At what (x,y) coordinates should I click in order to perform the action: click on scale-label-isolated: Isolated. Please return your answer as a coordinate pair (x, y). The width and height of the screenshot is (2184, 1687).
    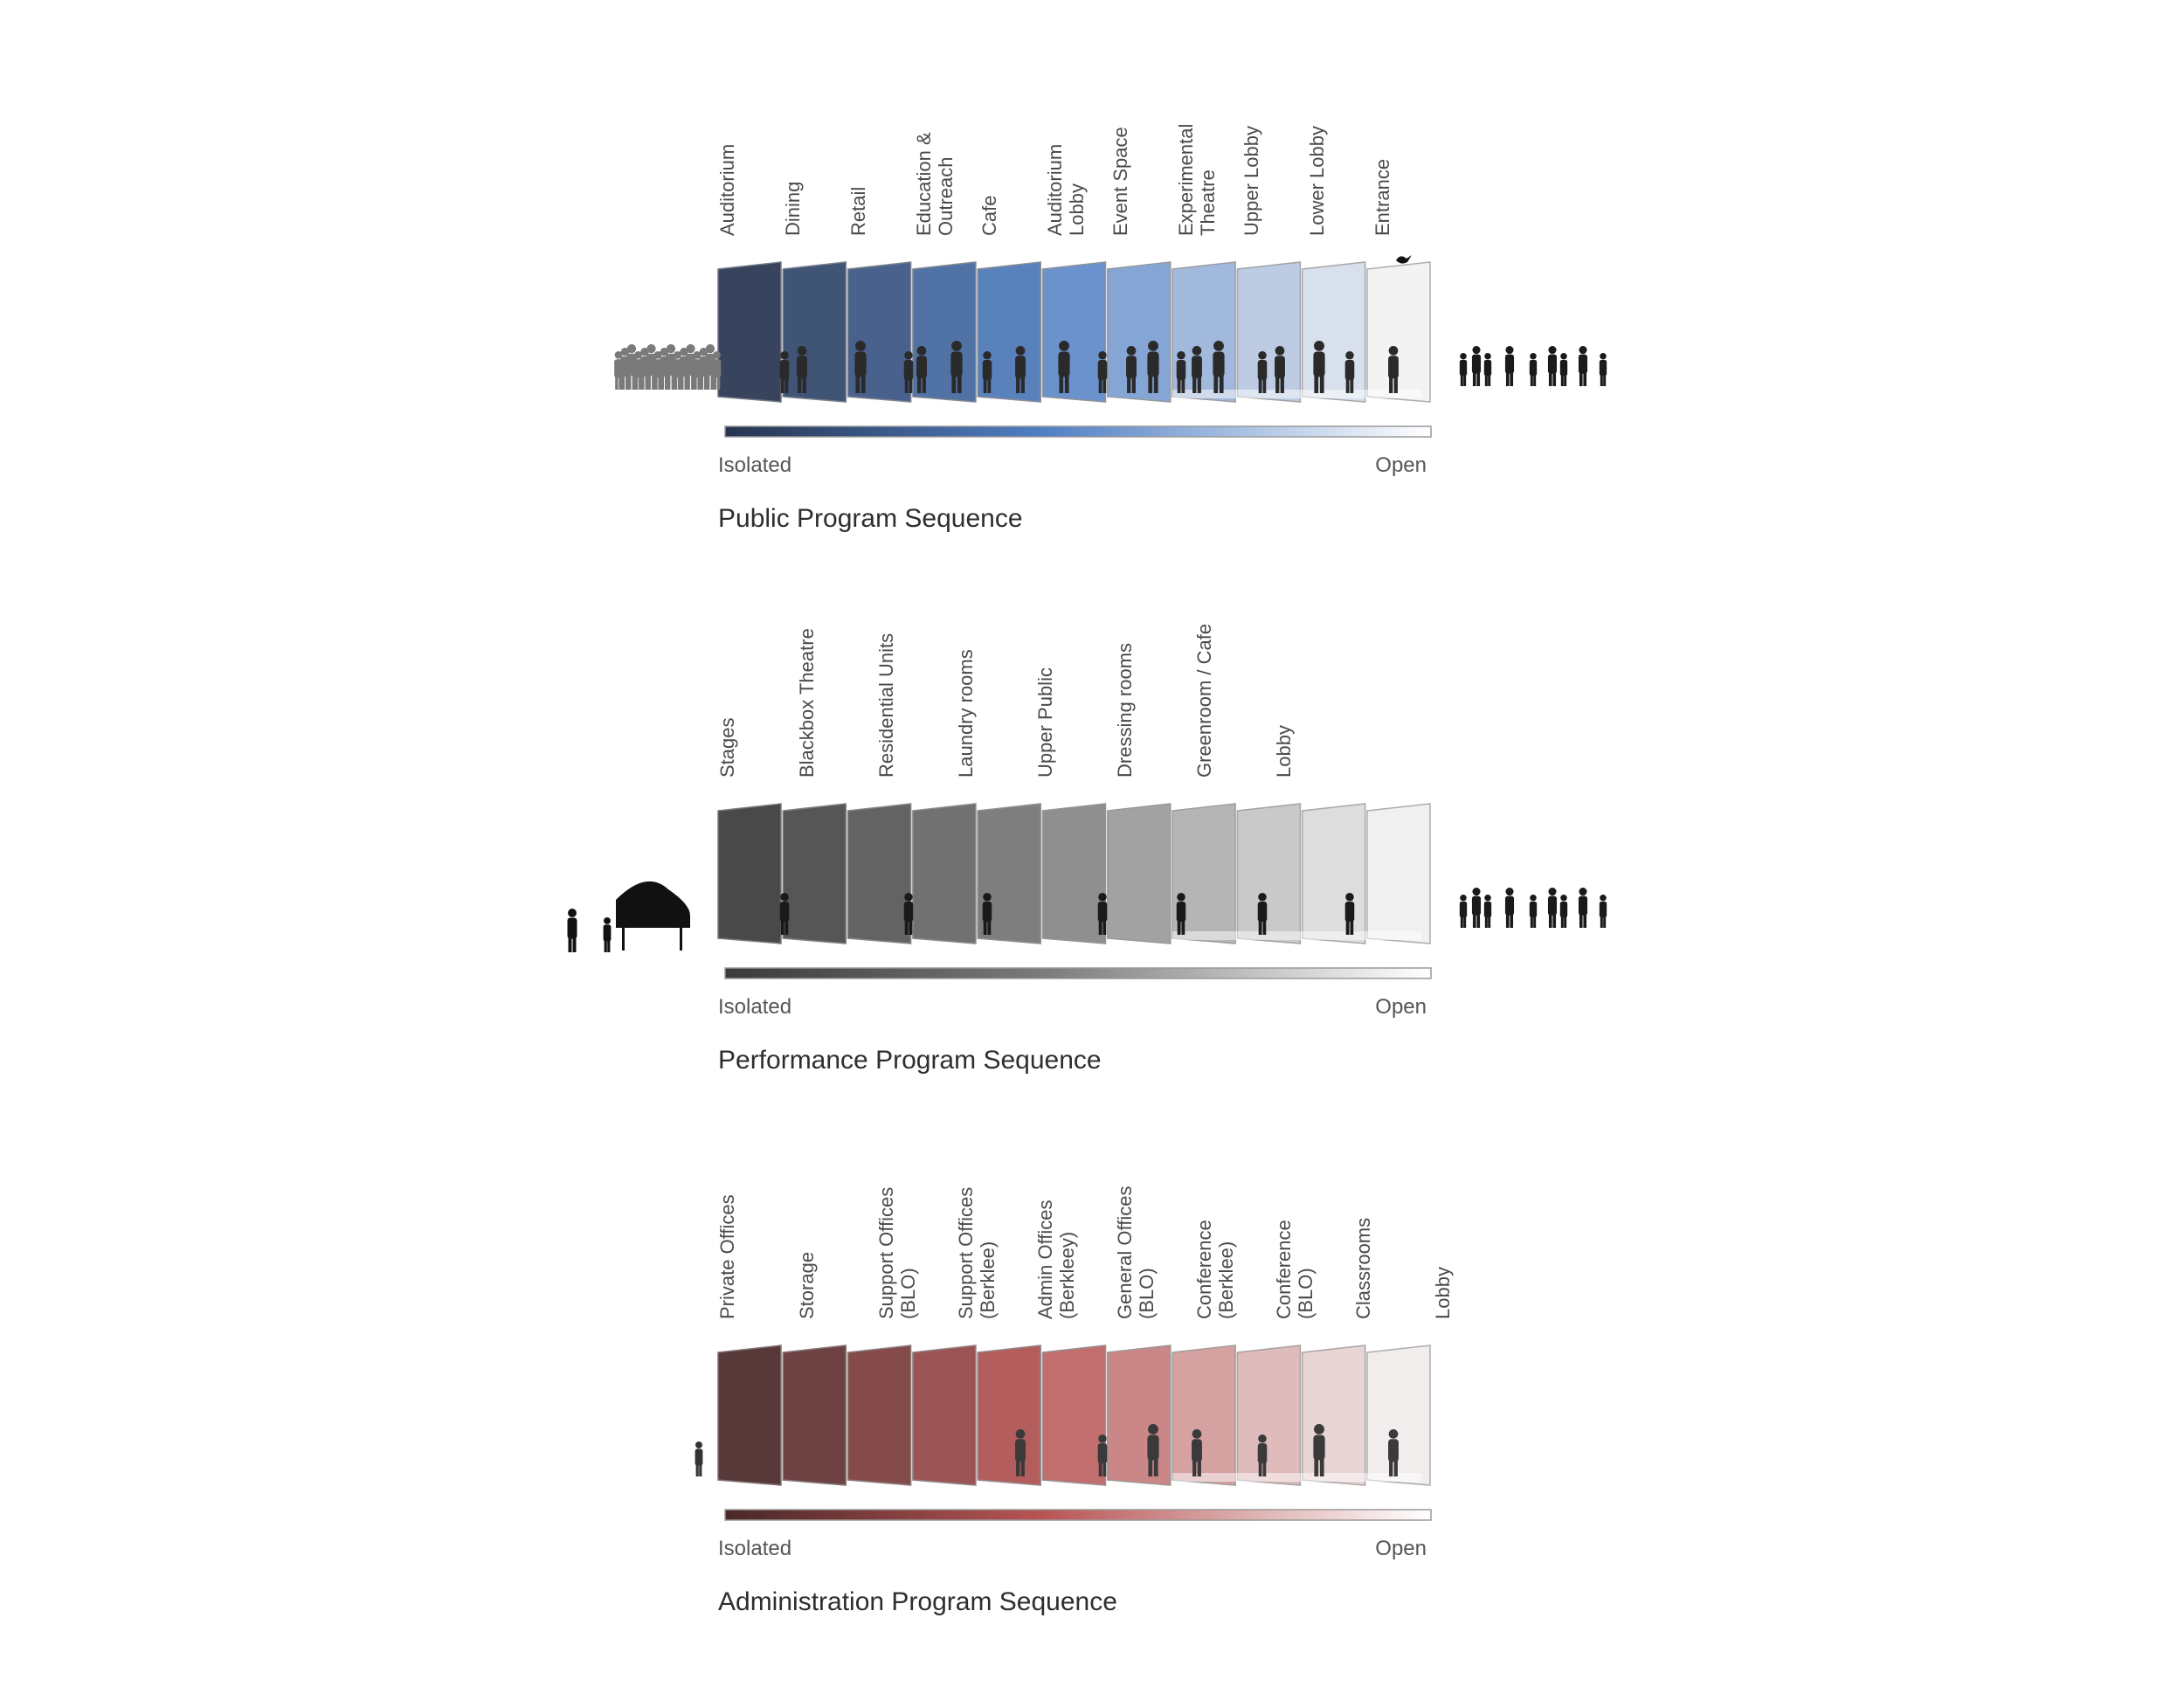
    Looking at the image, I should click on (754, 1548).